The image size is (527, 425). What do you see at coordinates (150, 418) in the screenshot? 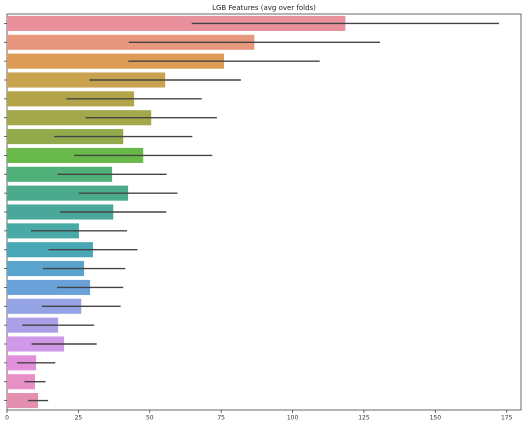
I see `x-tick-label: 50` at bounding box center [150, 418].